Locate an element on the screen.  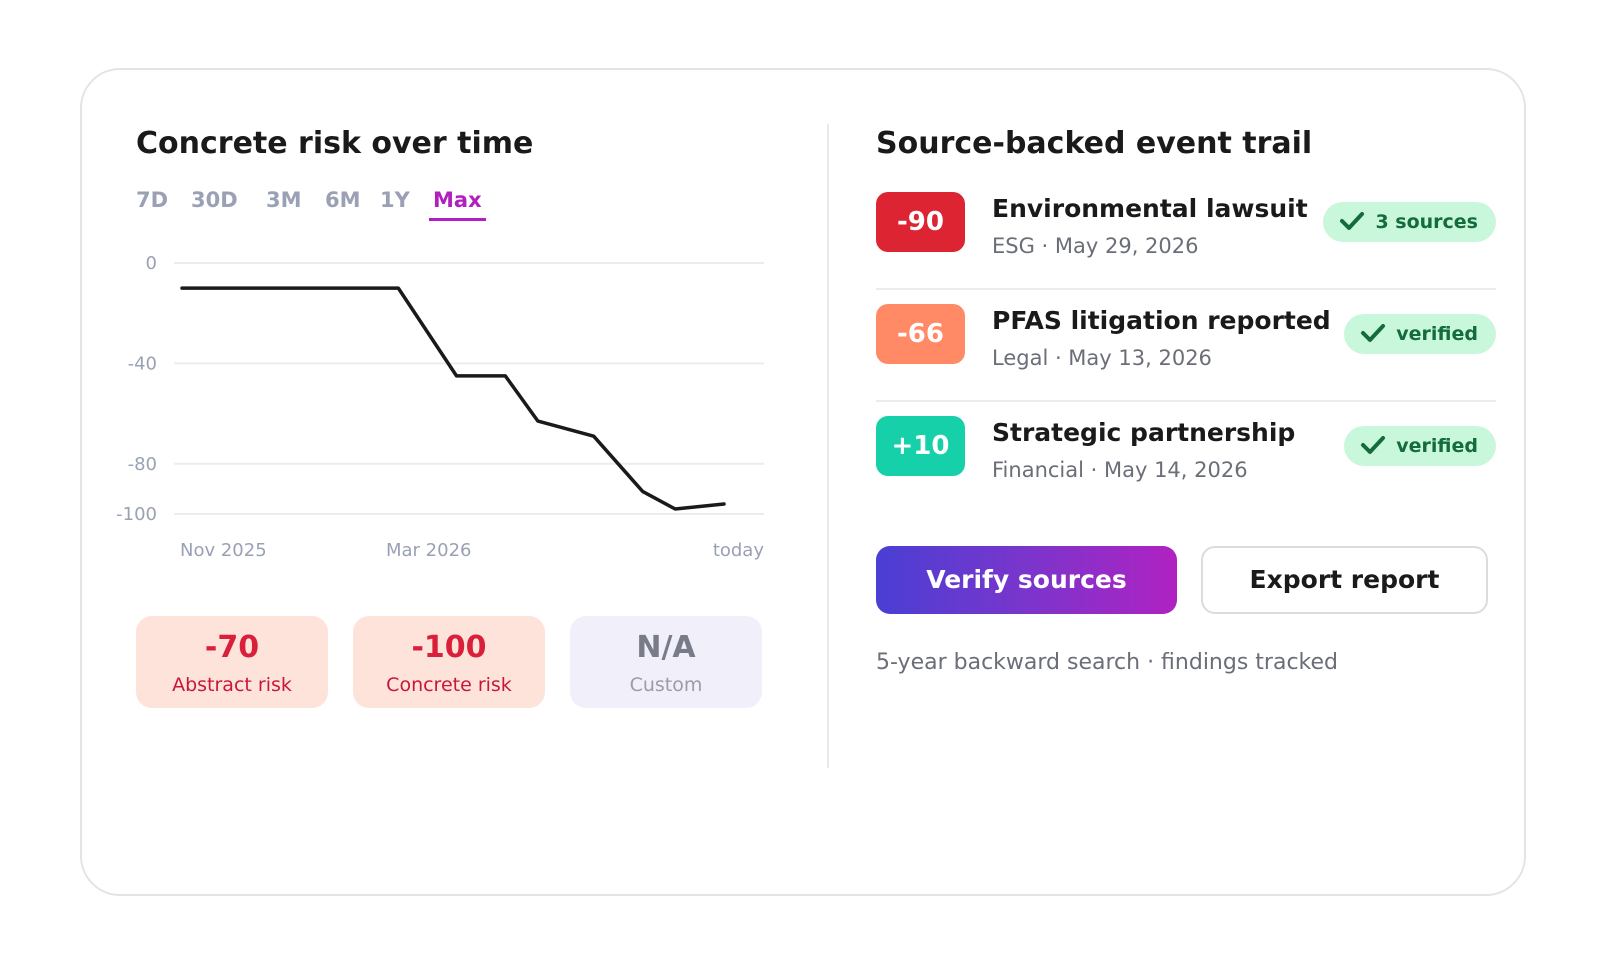
x-tick-label: Mar 2026 is located at coordinates (429, 550).